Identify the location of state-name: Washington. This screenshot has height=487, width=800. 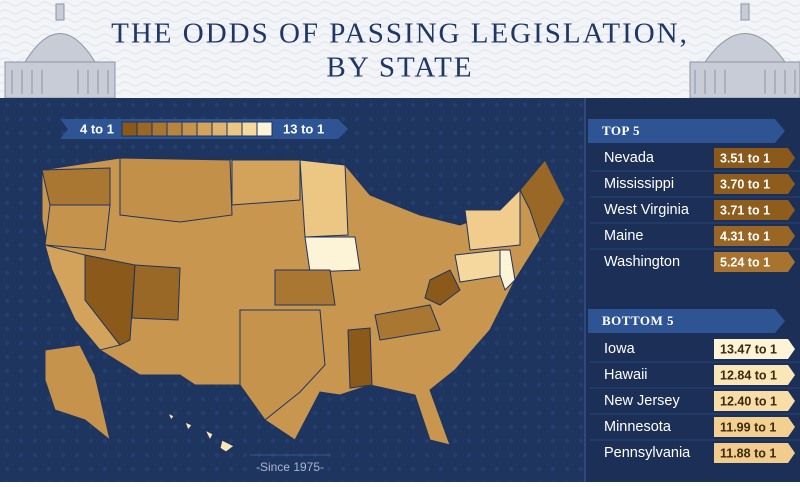
(642, 262).